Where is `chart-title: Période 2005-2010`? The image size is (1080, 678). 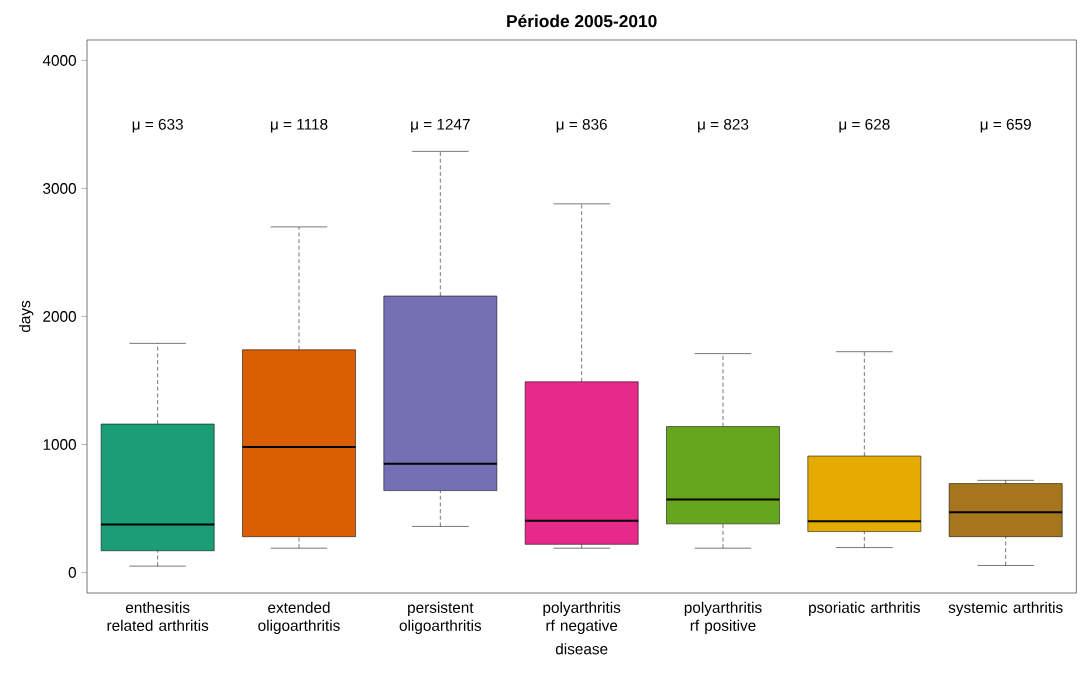 chart-title: Période 2005-2010 is located at coordinates (582, 21).